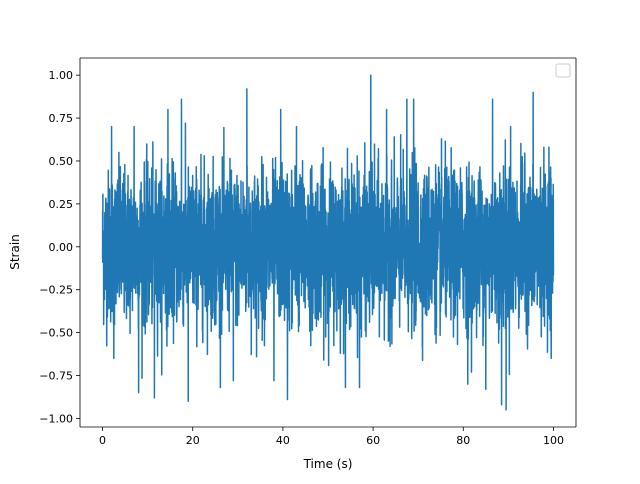  I want to click on y-tick-label: 0.50, so click(61, 161).